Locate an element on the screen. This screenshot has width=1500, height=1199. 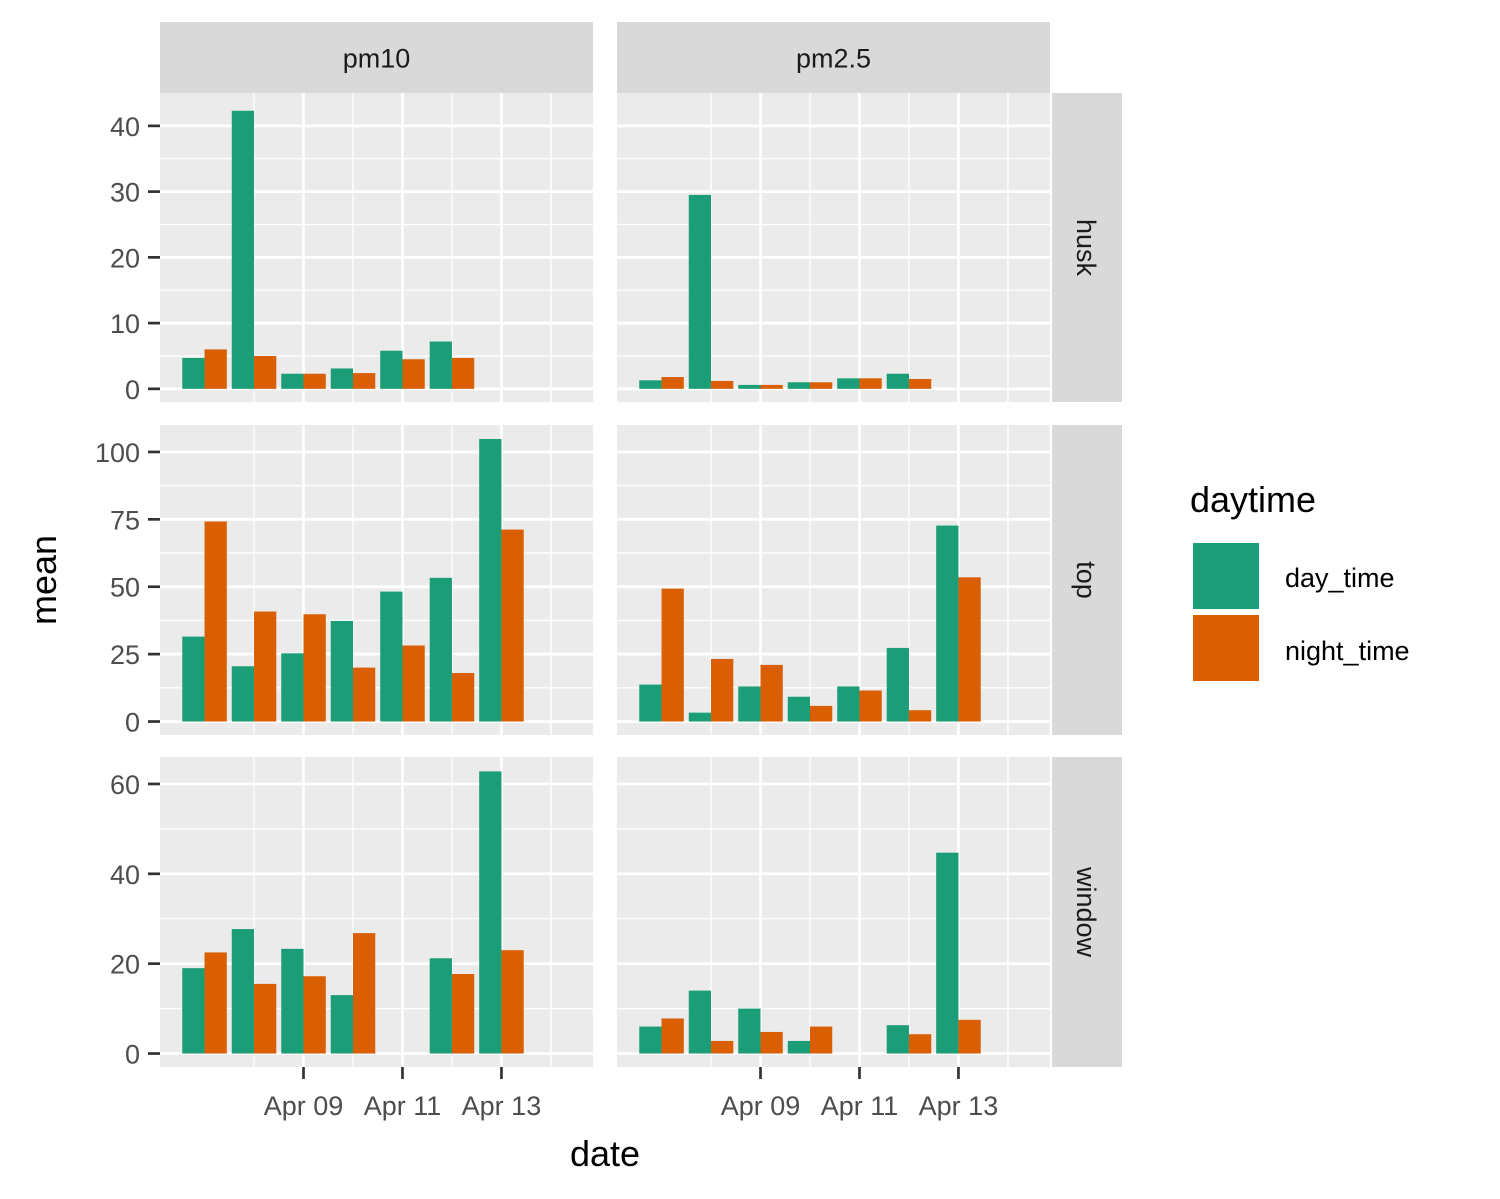
strip-label-col: pm10 is located at coordinates (377, 59).